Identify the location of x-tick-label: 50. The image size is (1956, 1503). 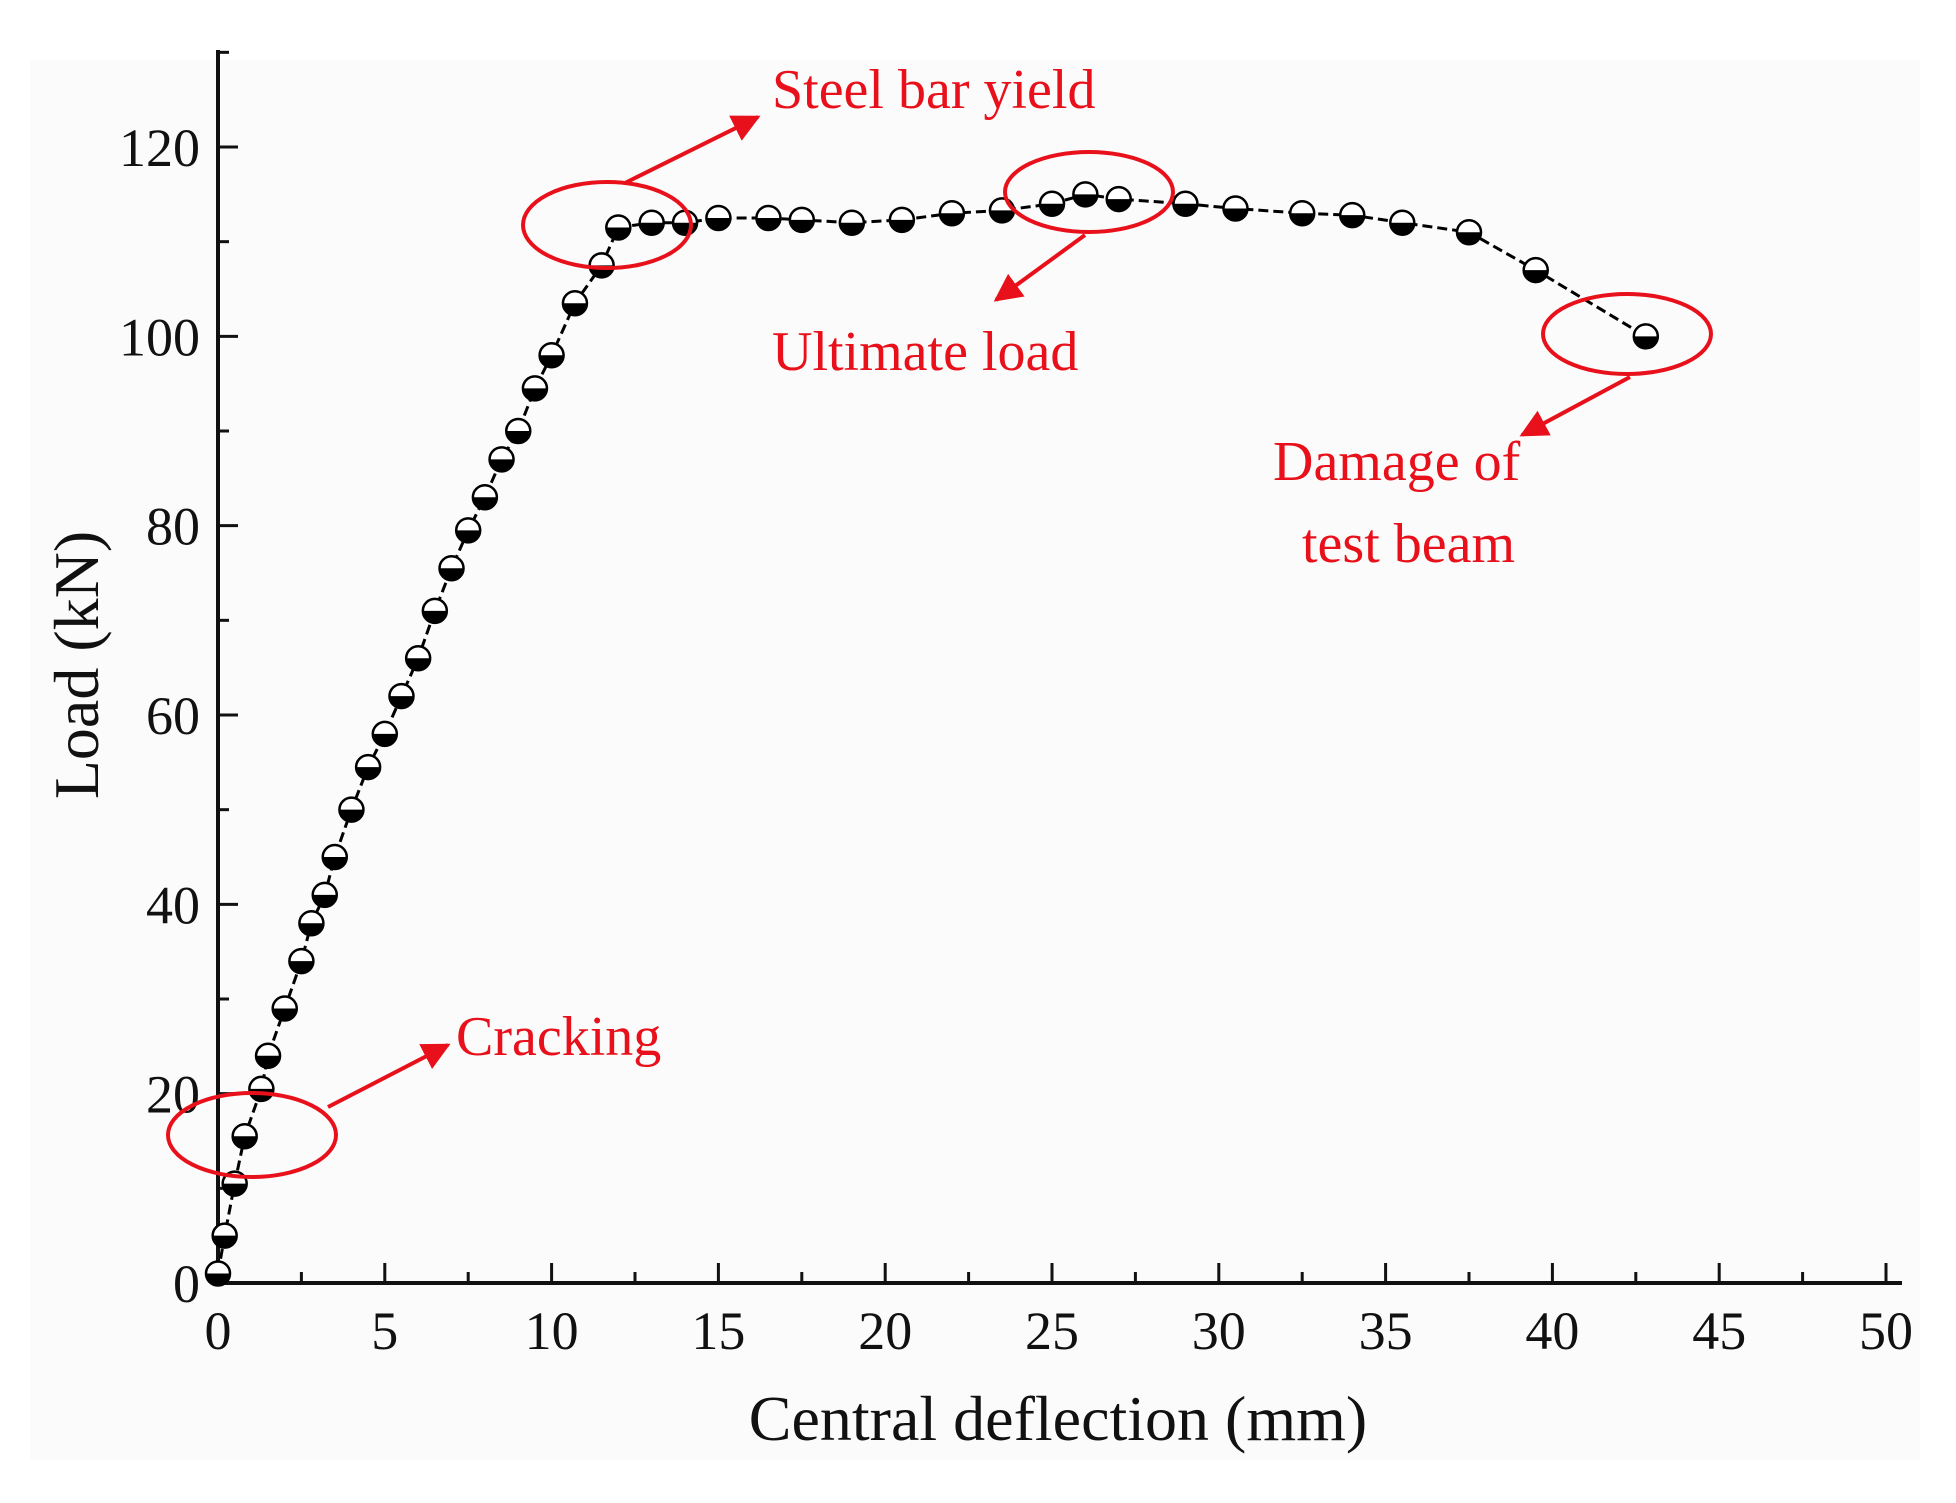
(1886, 1331).